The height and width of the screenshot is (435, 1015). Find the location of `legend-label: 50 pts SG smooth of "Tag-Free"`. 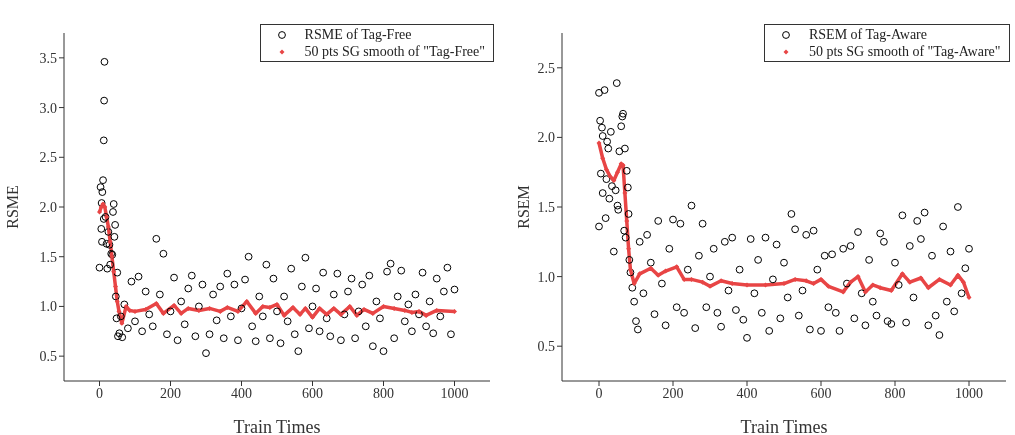

legend-label: 50 pts SG smooth of "Tag-Free" is located at coordinates (394, 51).